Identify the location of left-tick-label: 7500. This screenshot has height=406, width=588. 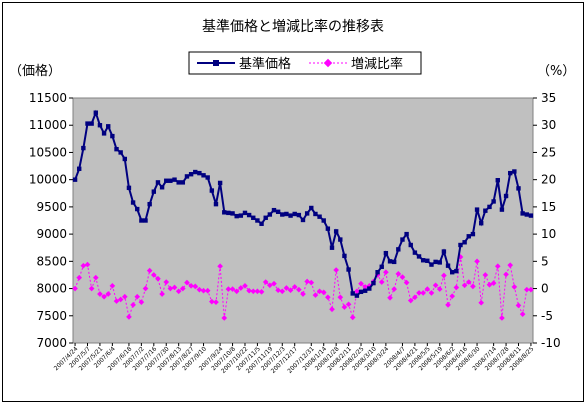
(51, 316).